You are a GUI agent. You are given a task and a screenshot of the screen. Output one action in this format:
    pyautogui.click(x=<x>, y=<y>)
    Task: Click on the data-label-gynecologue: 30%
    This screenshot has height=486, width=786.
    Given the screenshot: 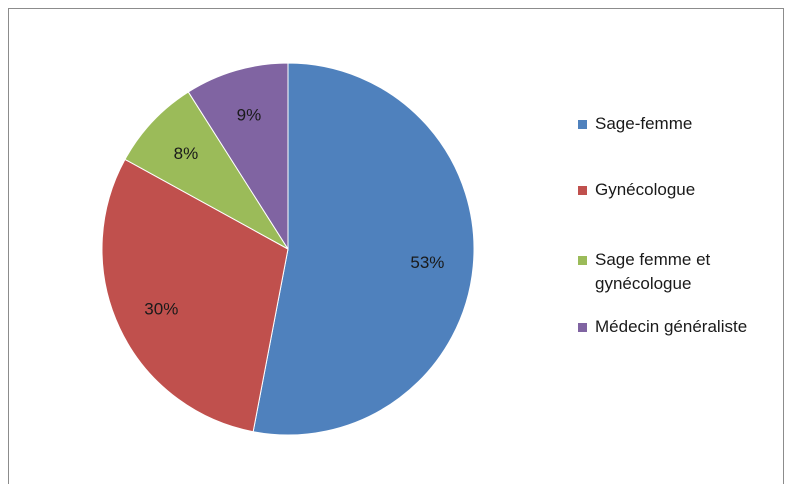 What is the action you would take?
    pyautogui.click(x=161, y=309)
    